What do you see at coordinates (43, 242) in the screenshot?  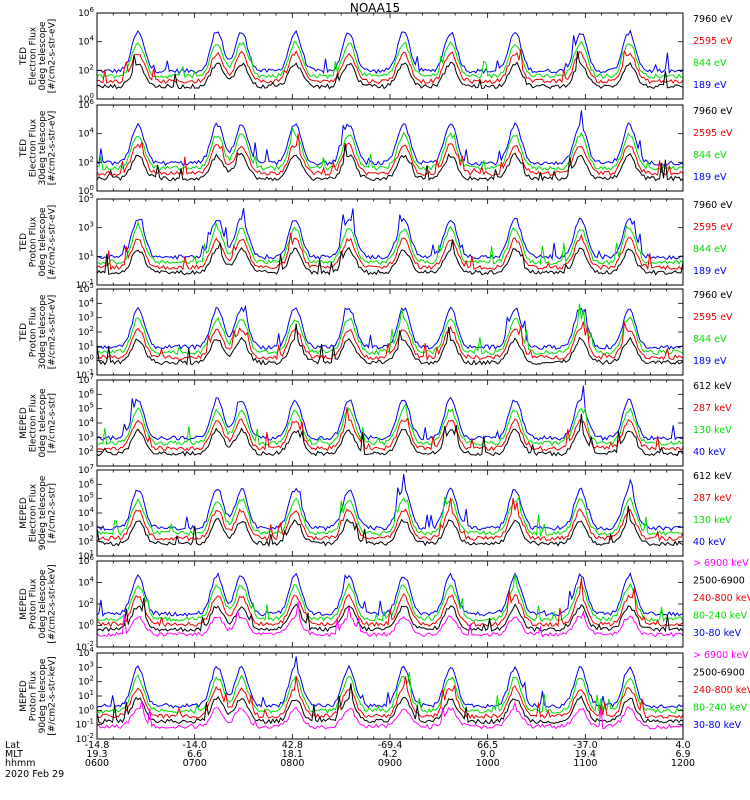 I see `y-axis-label-line: 0deg telescope` at bounding box center [43, 242].